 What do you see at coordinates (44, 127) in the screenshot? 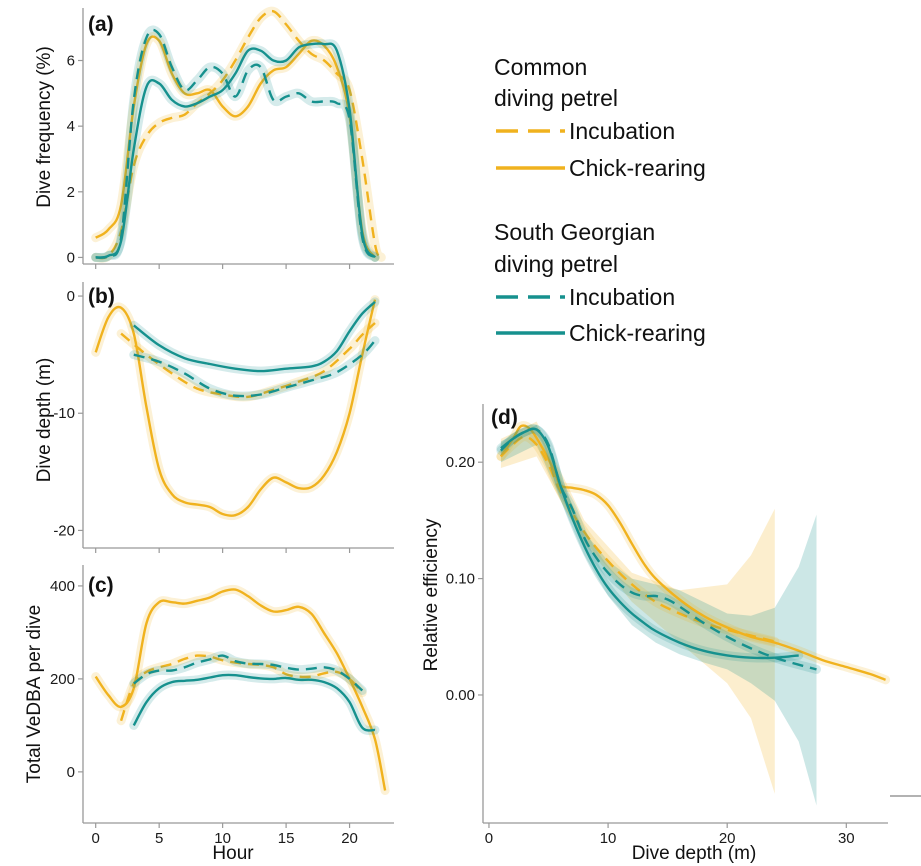
I see `y-axis-label-a: Dive frequency (%)` at bounding box center [44, 127].